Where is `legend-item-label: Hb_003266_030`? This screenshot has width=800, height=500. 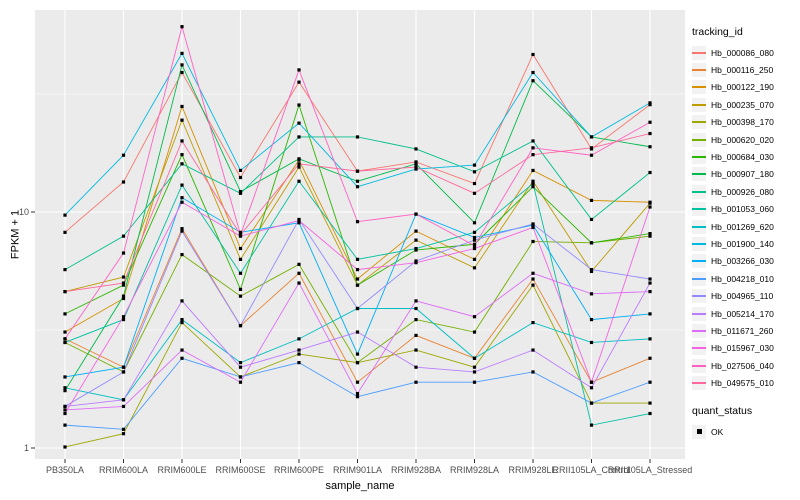 legend-item-label: Hb_003266_030 is located at coordinates (742, 261).